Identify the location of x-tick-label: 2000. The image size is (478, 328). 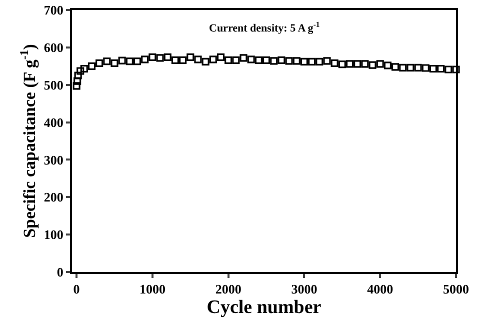
(228, 289).